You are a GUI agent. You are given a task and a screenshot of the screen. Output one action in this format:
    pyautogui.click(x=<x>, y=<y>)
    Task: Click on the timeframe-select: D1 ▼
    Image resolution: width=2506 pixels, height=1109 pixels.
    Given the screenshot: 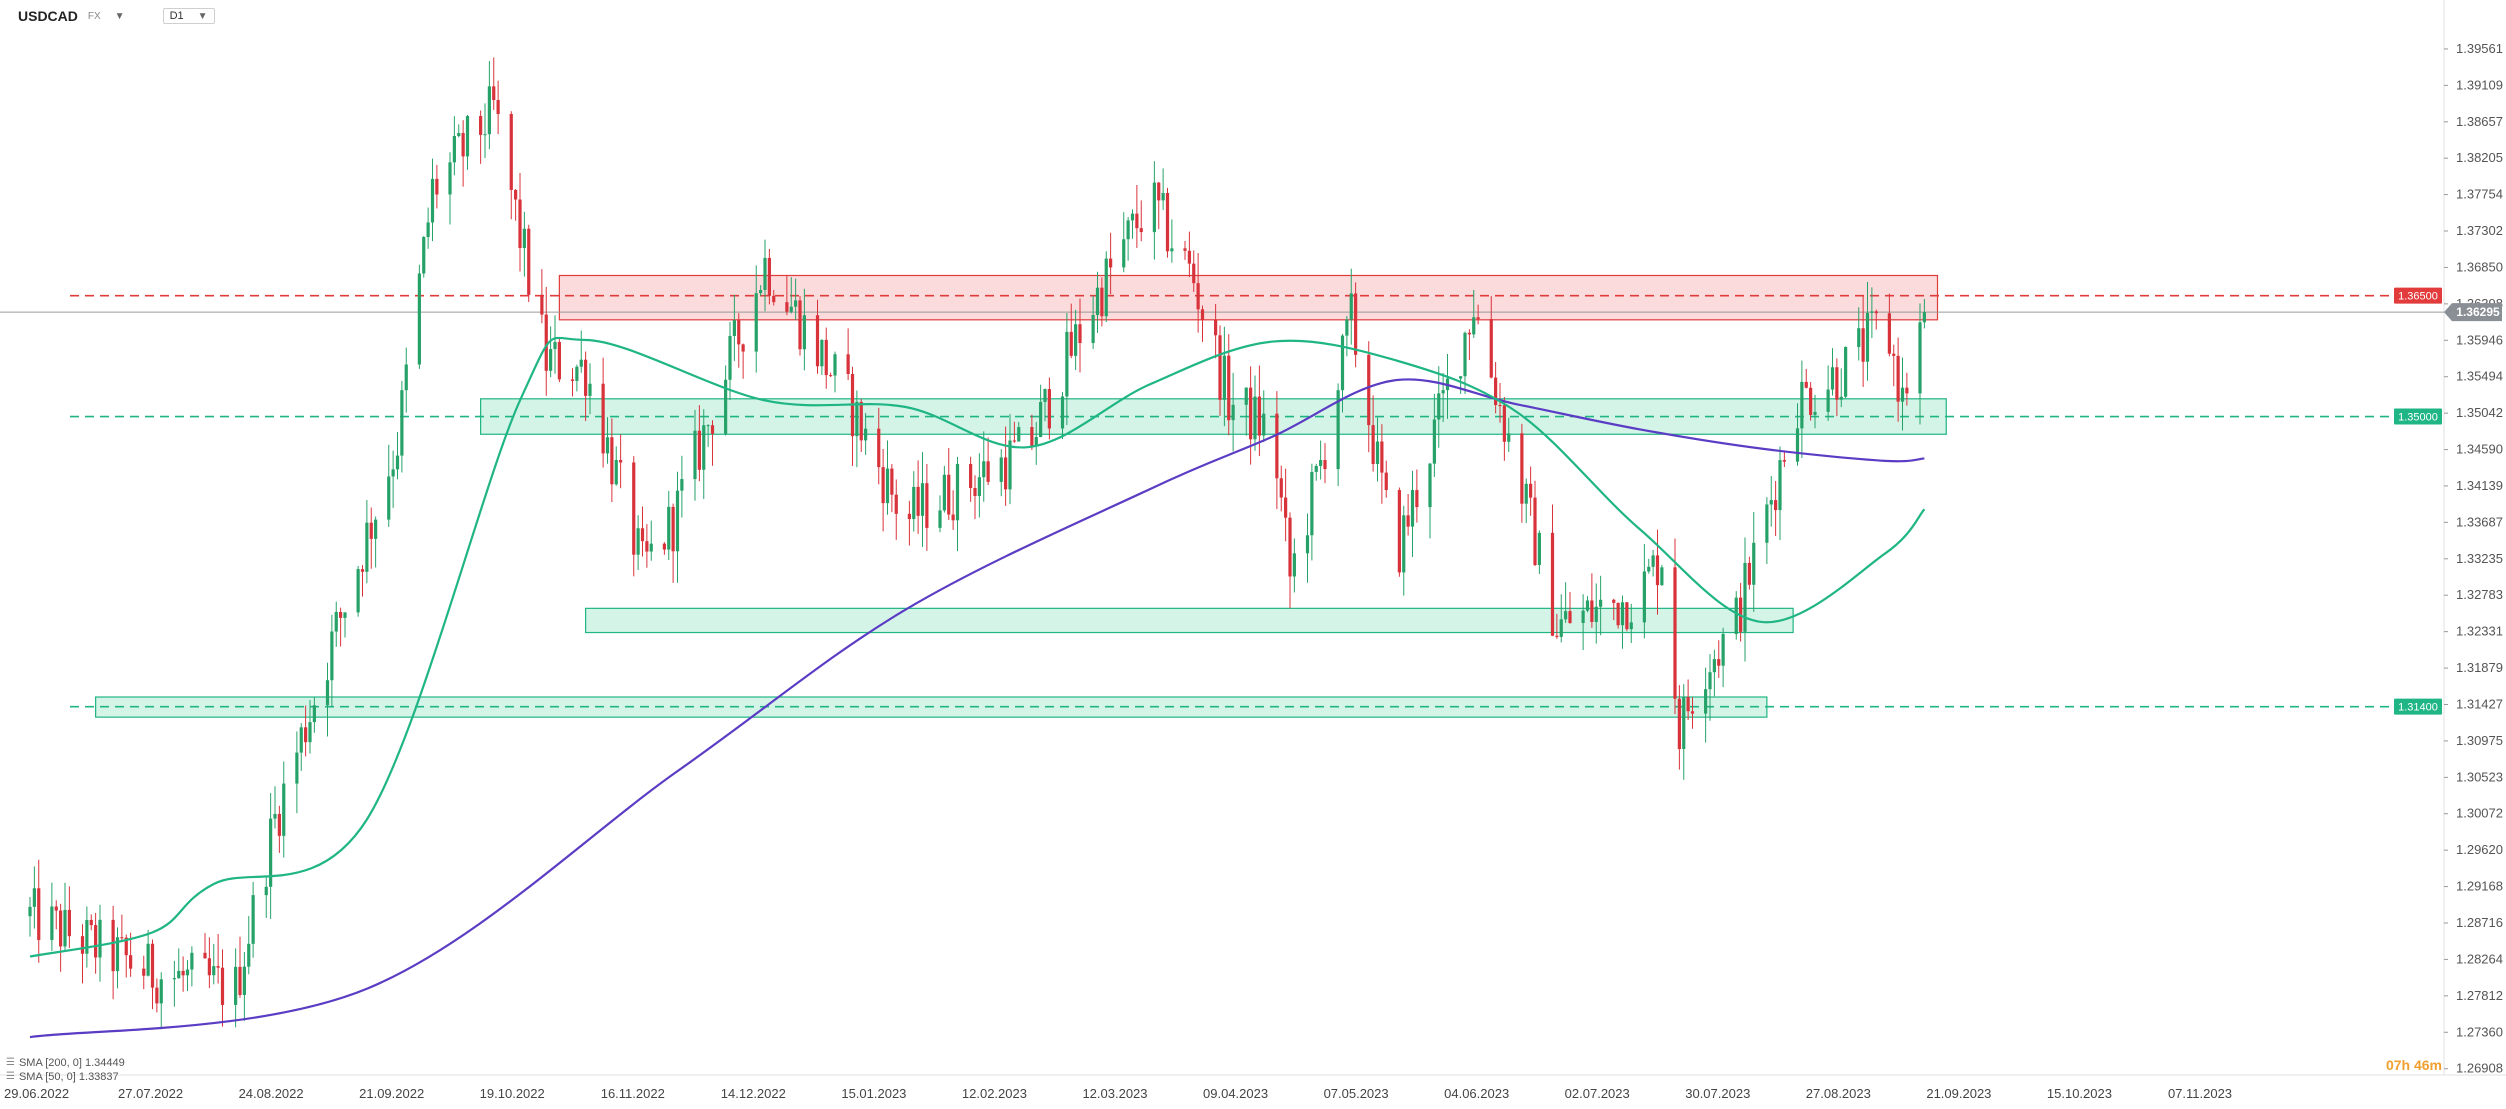 What is the action you would take?
    pyautogui.click(x=188, y=16)
    